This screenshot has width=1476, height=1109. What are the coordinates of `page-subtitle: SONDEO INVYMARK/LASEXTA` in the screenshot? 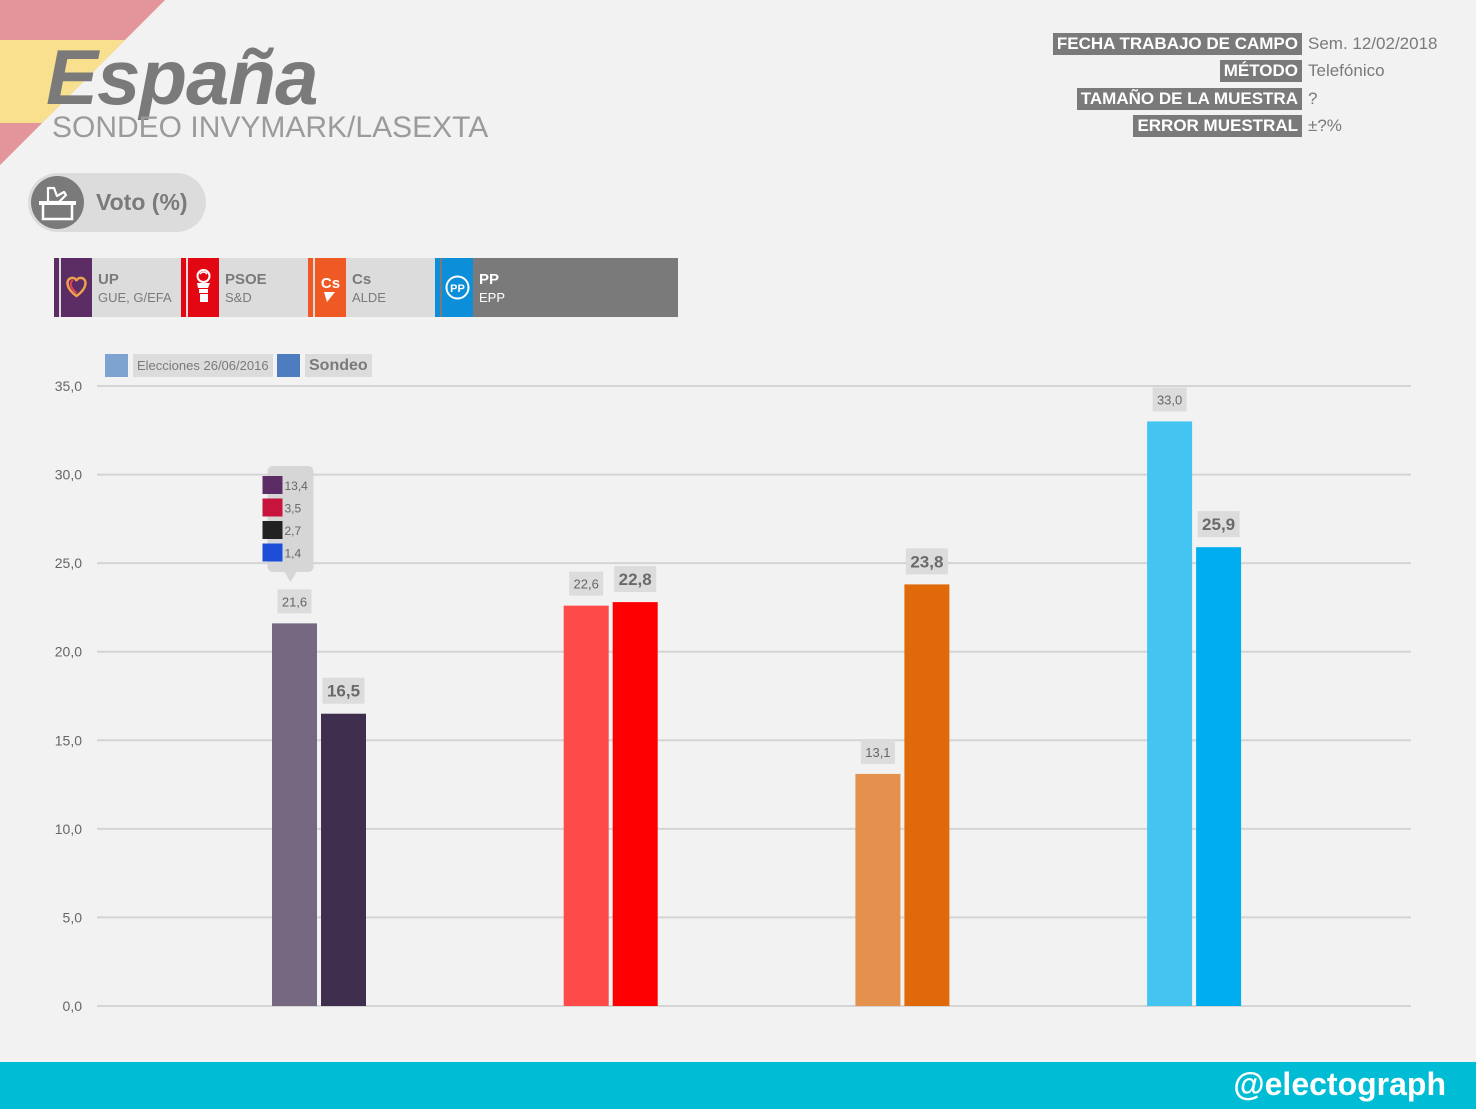 It's located at (270, 127).